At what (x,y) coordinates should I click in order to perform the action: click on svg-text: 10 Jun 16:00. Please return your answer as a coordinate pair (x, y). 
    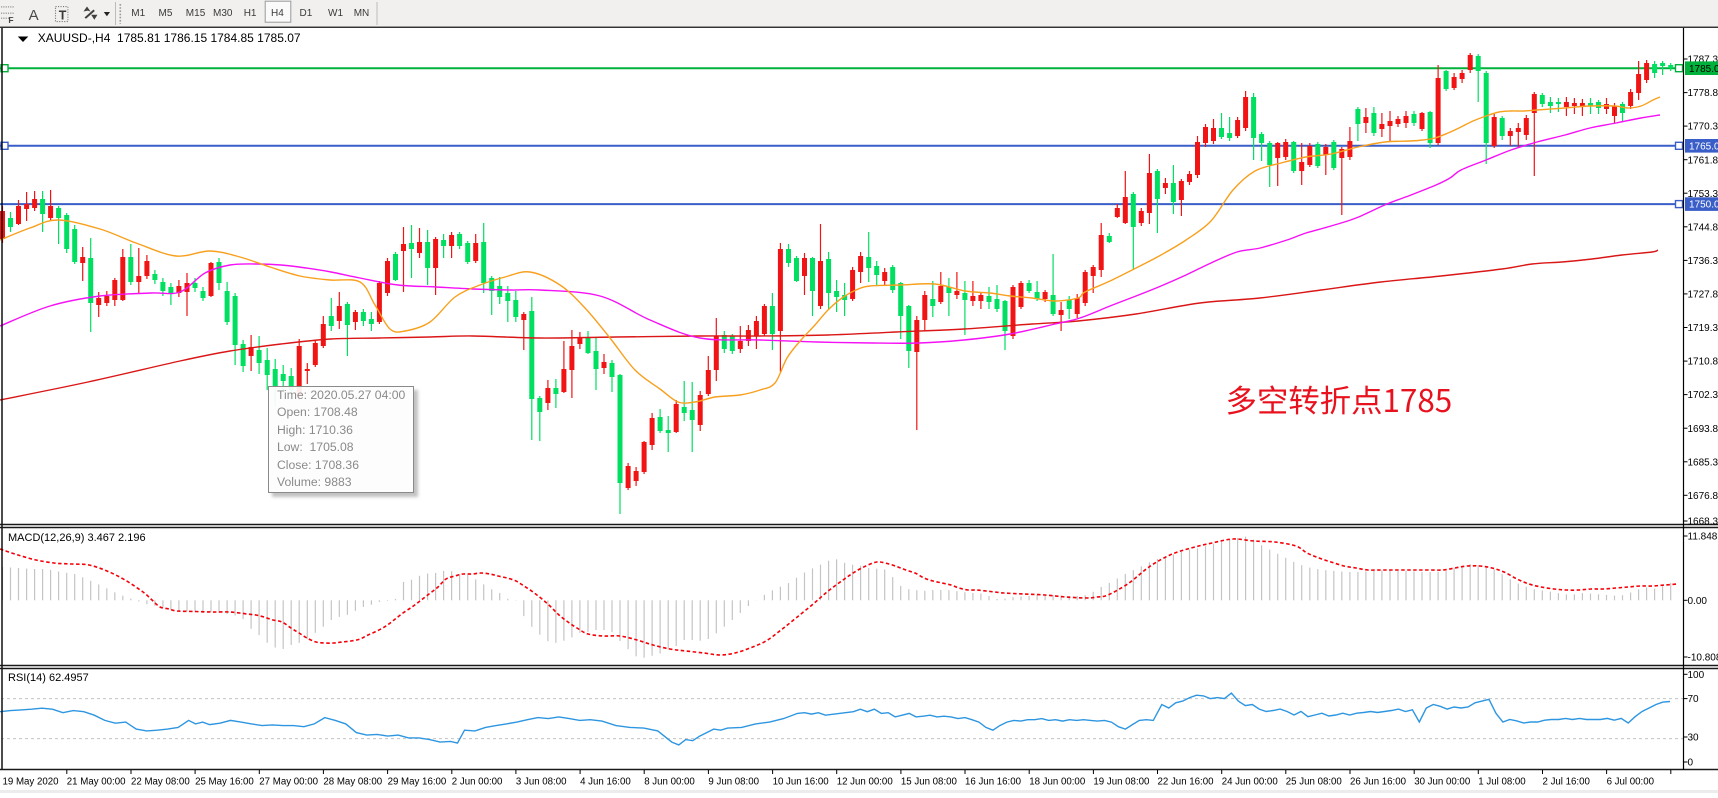
    Looking at the image, I should click on (801, 782).